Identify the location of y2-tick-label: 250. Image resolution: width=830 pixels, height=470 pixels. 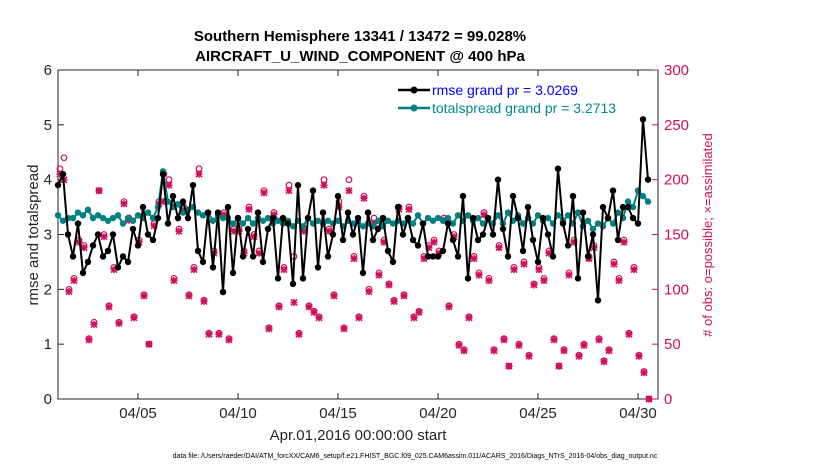
(676, 125).